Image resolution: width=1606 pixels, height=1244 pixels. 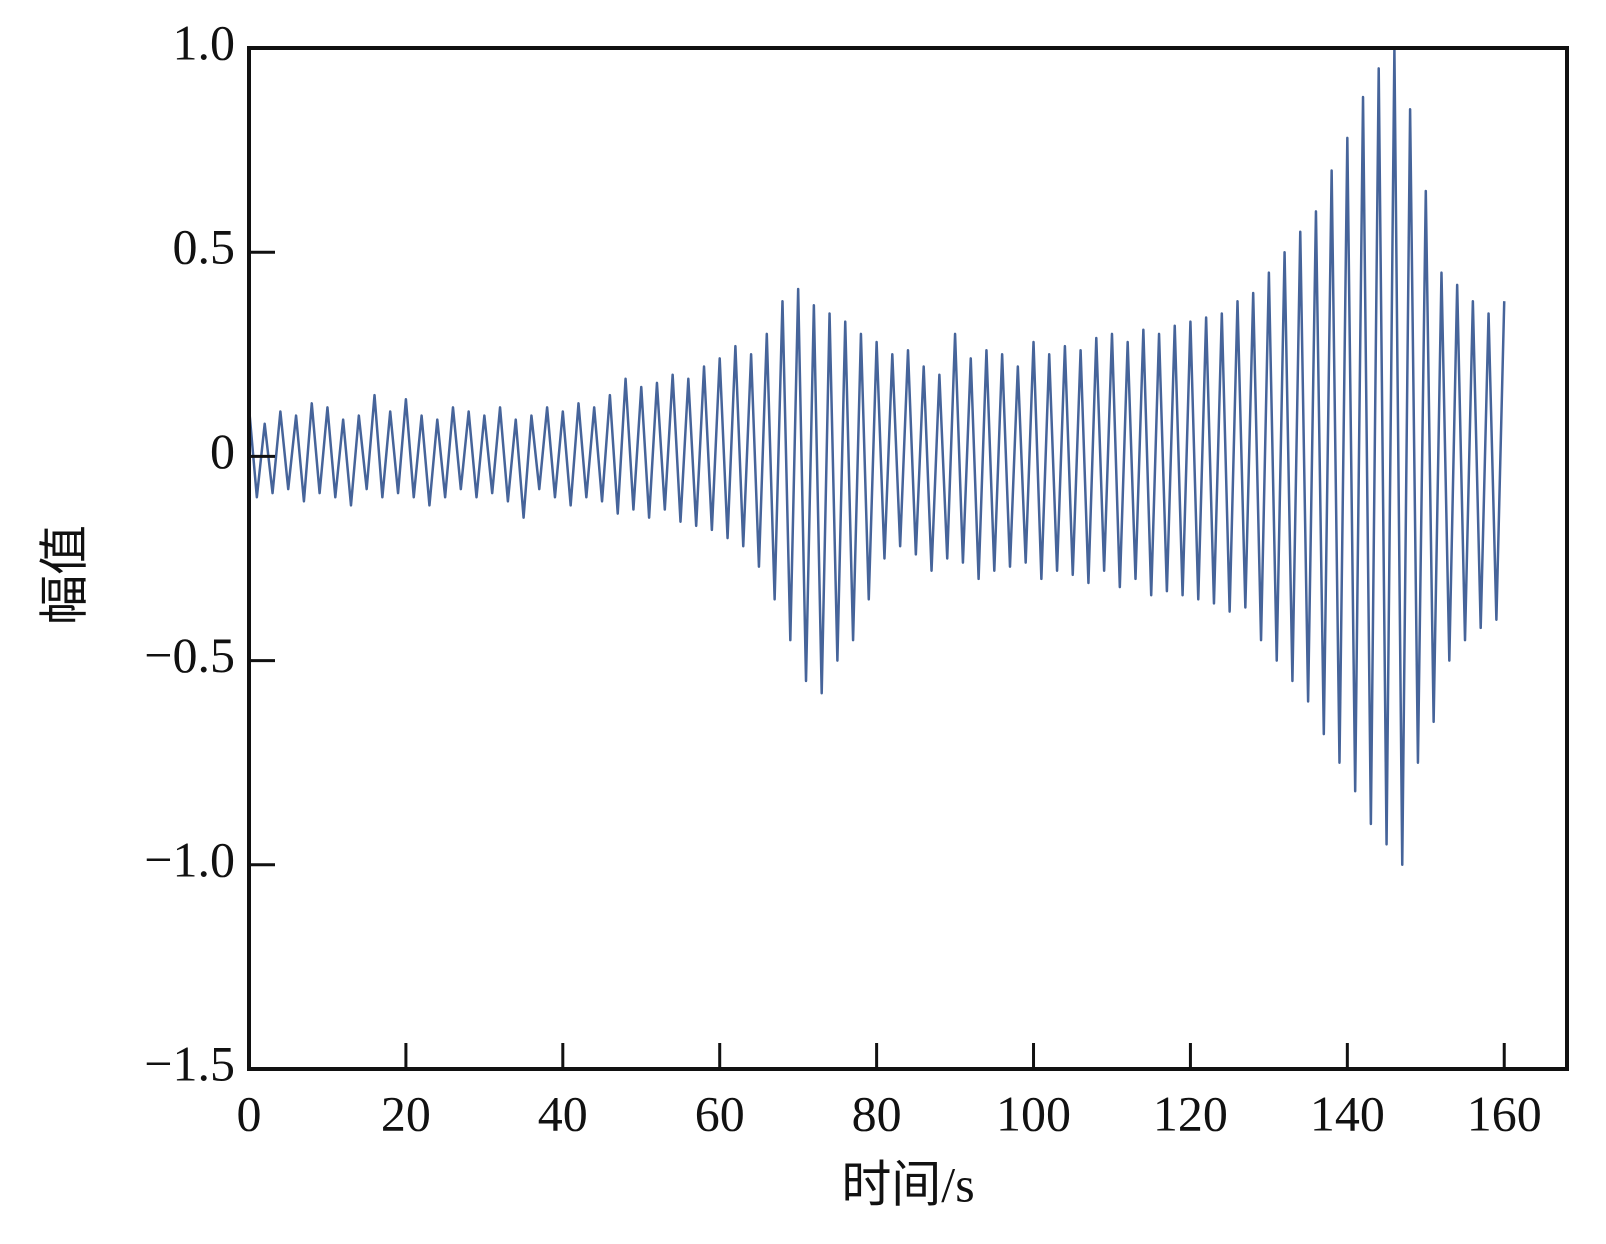 What do you see at coordinates (406, 1113) in the screenshot?
I see `x-tick-label: 20` at bounding box center [406, 1113].